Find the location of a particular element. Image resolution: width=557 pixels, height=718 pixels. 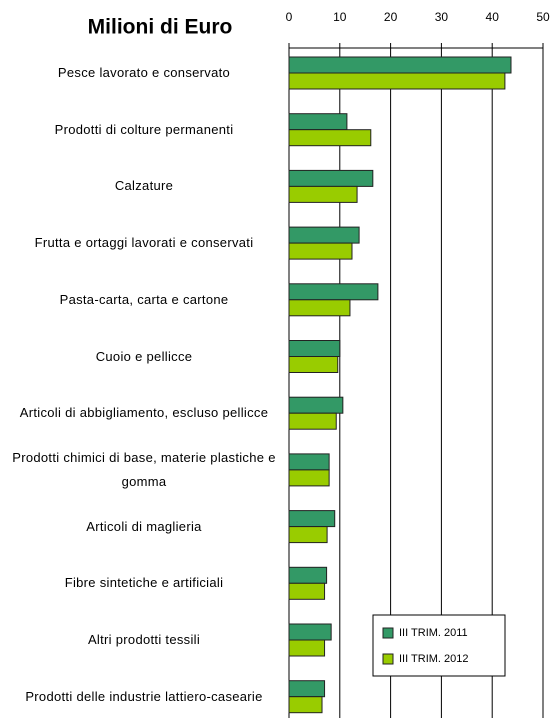

x-tick-label: 20 is located at coordinates (391, 17).